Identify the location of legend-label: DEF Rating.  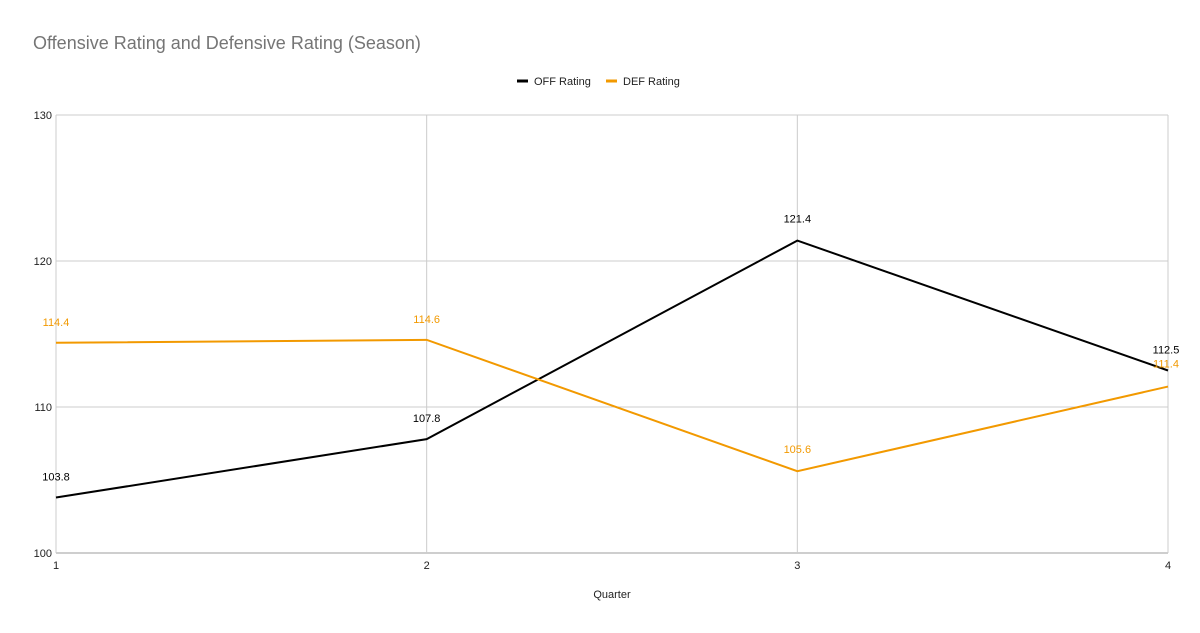
(651, 82).